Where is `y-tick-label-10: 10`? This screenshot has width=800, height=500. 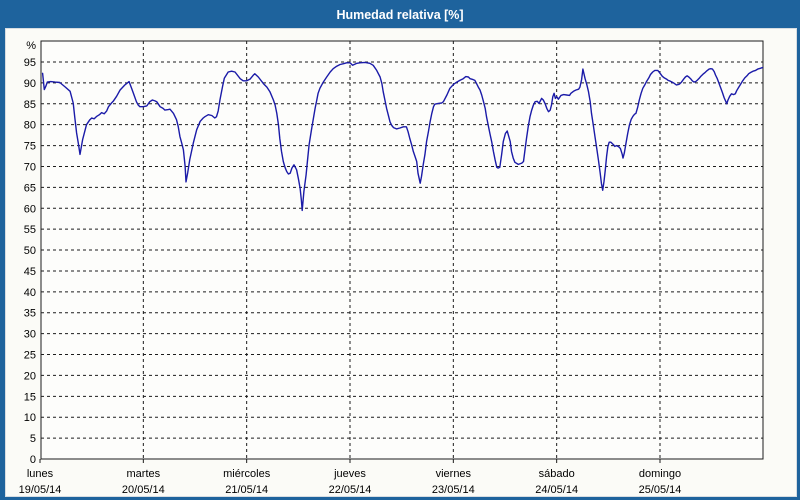
y-tick-label-10: 10 is located at coordinates (30, 418).